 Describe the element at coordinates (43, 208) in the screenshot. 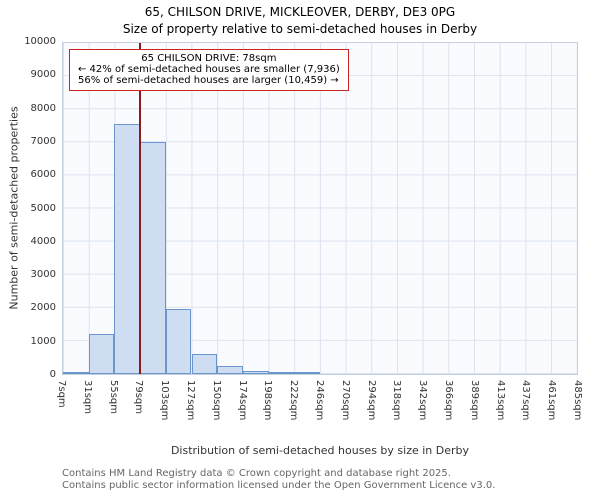

I see `y-tick-label: 5000` at that location.